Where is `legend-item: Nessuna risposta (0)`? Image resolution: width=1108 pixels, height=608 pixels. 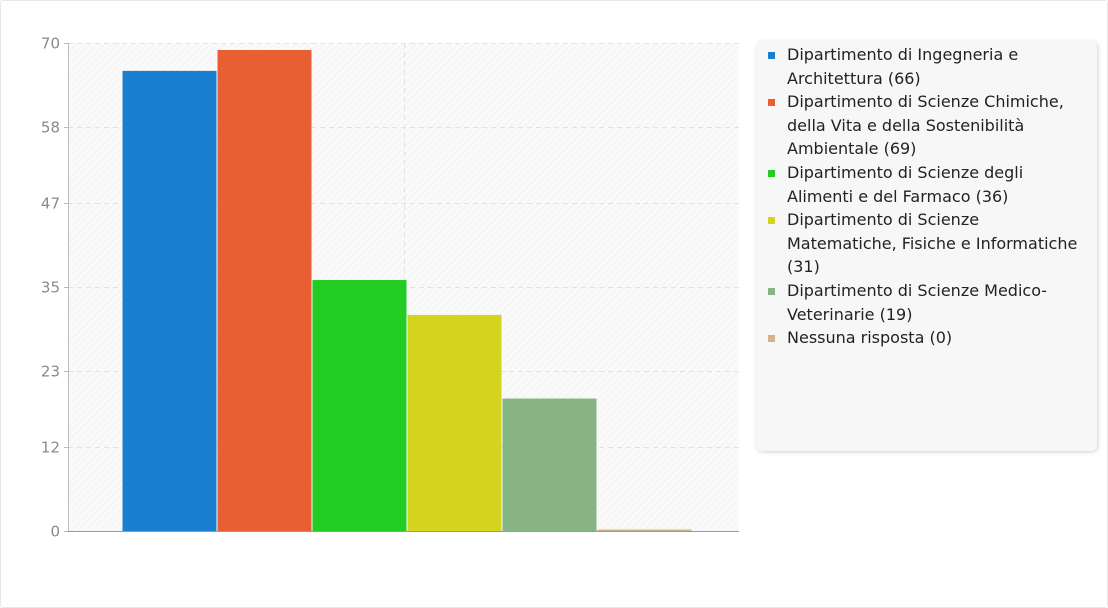
legend-item: Nessuna risposta (0) is located at coordinates (928, 338).